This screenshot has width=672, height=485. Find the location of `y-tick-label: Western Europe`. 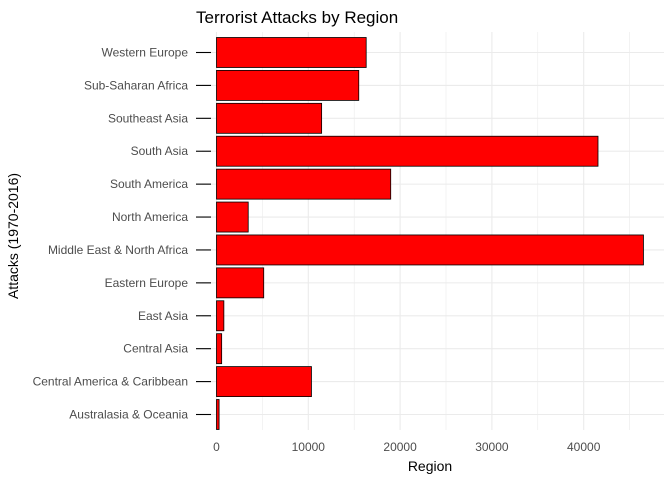

y-tick-label: Western Europe is located at coordinates (145, 53).